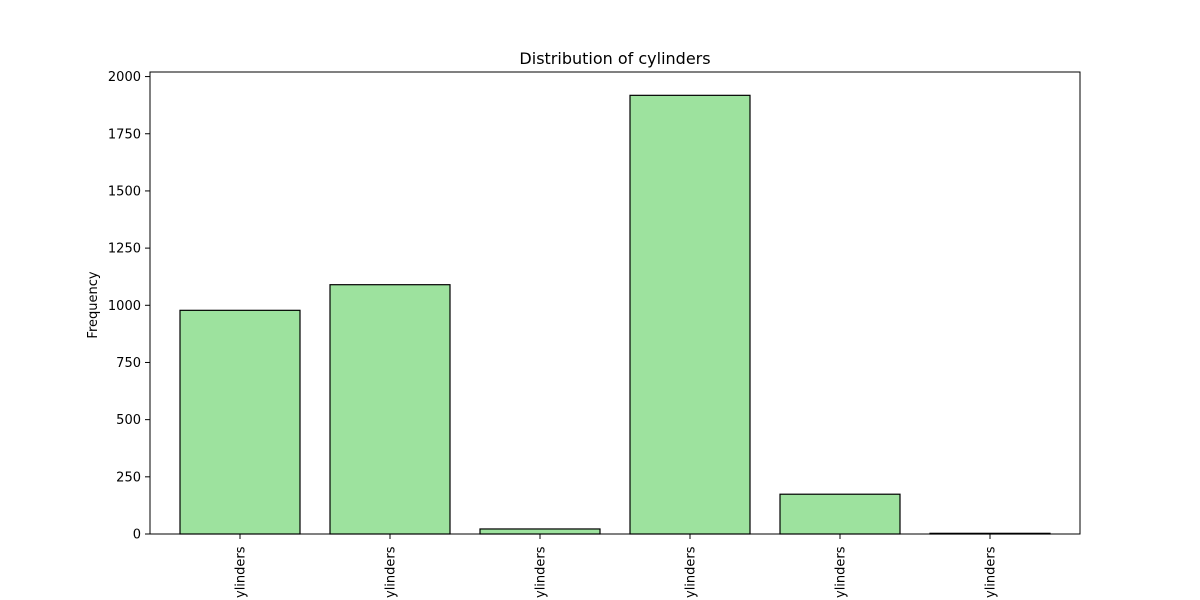  I want to click on y-tick-label: 250, so click(128, 477).